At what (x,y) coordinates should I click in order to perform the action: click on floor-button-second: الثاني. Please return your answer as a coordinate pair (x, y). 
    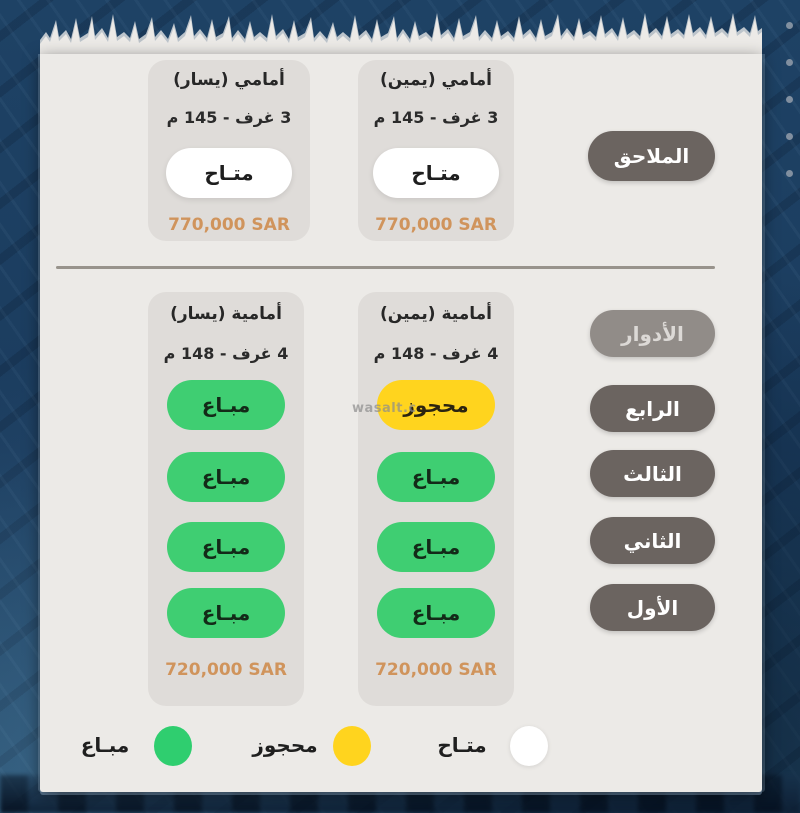
    Looking at the image, I should click on (652, 540).